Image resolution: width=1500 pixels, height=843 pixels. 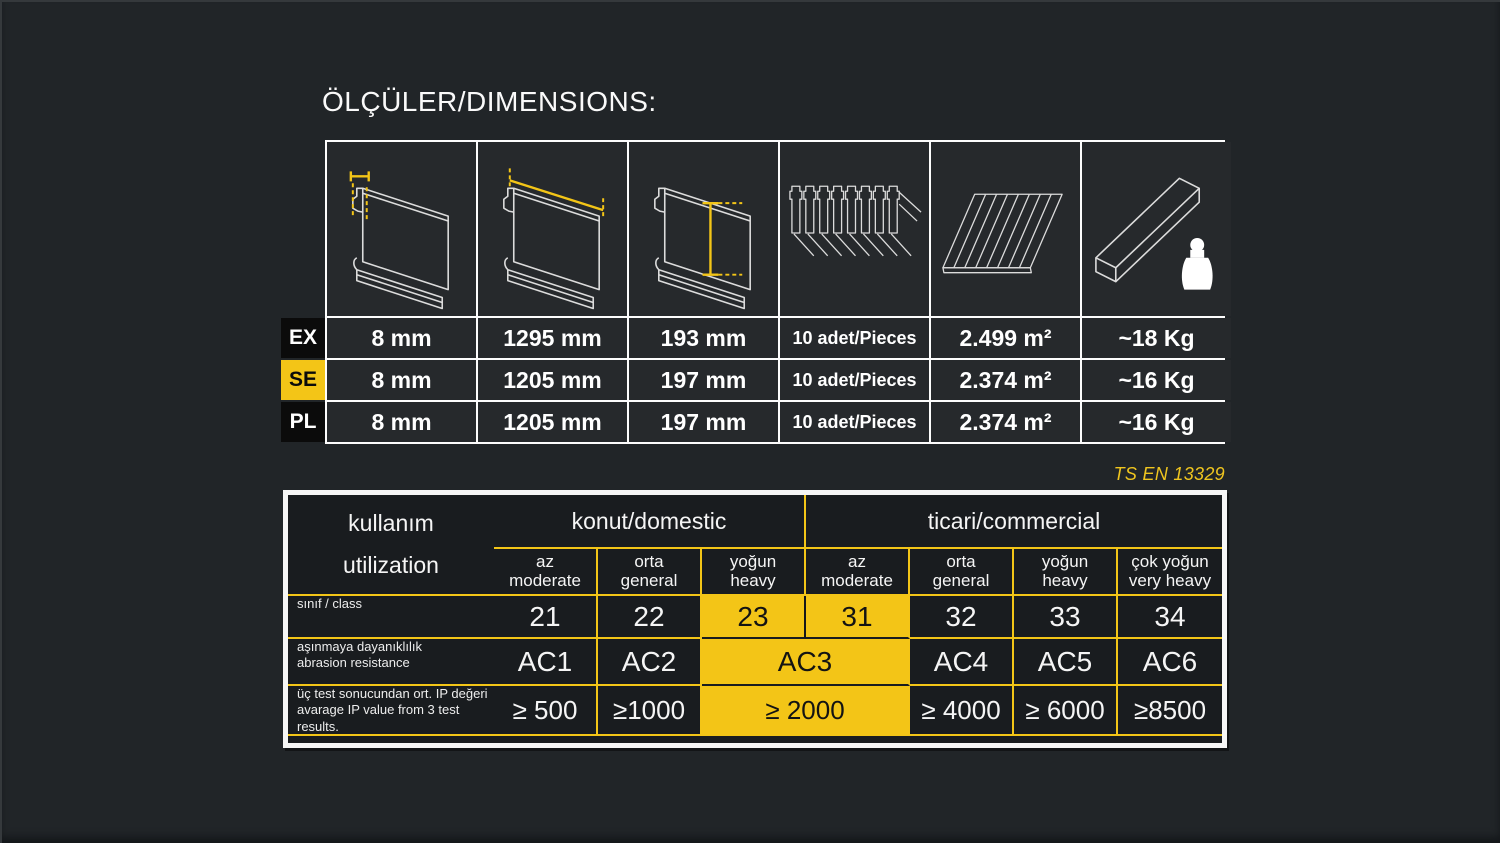 What do you see at coordinates (806, 711) in the screenshot?
I see `ip-value-highlight: ≥ 2000` at bounding box center [806, 711].